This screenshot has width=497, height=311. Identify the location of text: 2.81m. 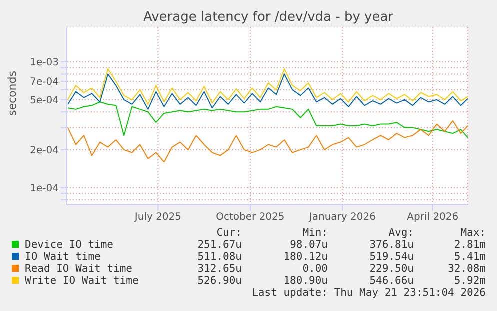
(469, 245).